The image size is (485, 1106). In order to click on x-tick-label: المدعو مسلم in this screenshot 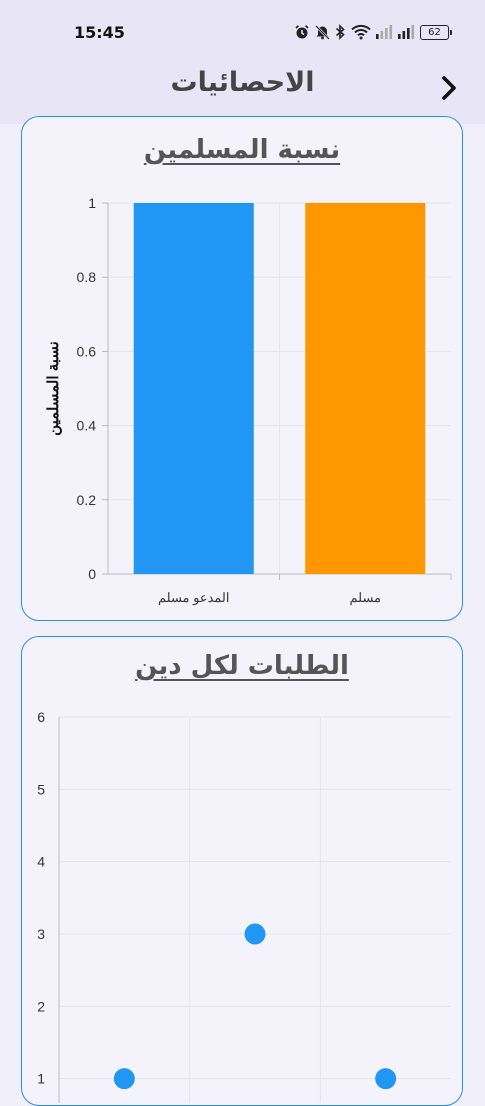, I will do `click(194, 598)`.